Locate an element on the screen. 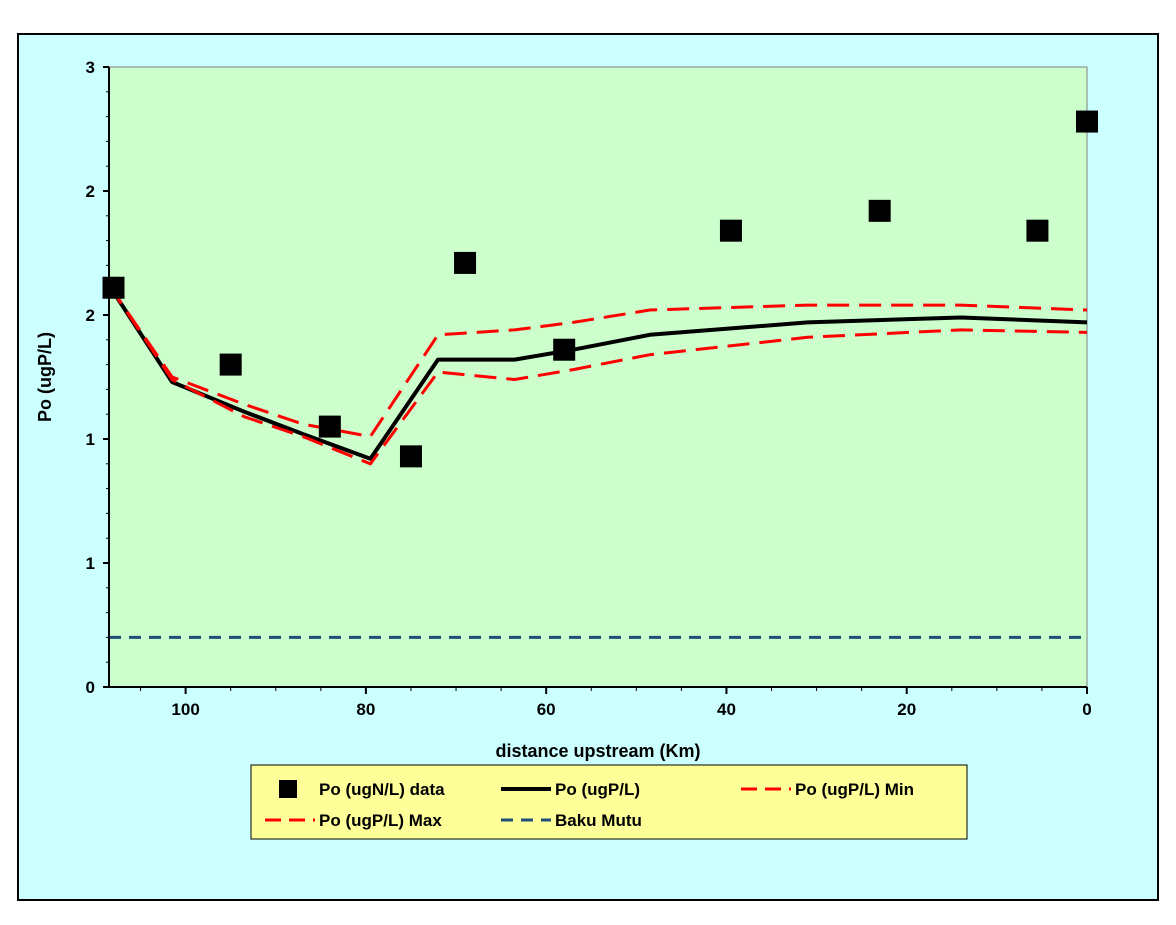 The width and height of the screenshot is (1176, 925). y-tick-label: 3 is located at coordinates (90, 67).